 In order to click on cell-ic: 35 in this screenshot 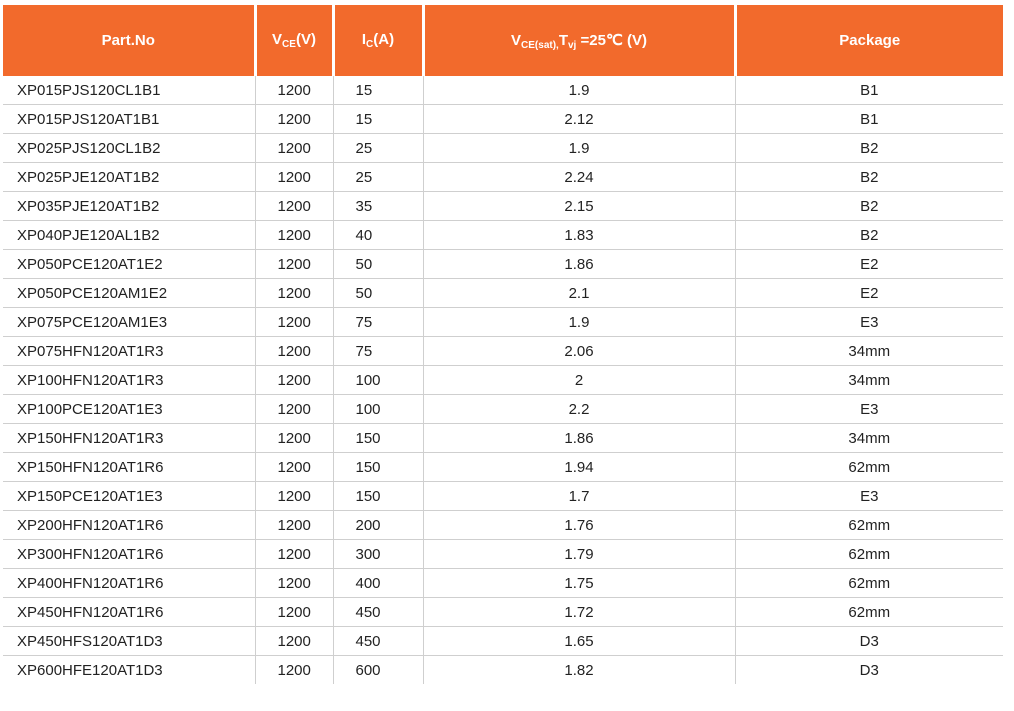, I will do `click(377, 206)`.